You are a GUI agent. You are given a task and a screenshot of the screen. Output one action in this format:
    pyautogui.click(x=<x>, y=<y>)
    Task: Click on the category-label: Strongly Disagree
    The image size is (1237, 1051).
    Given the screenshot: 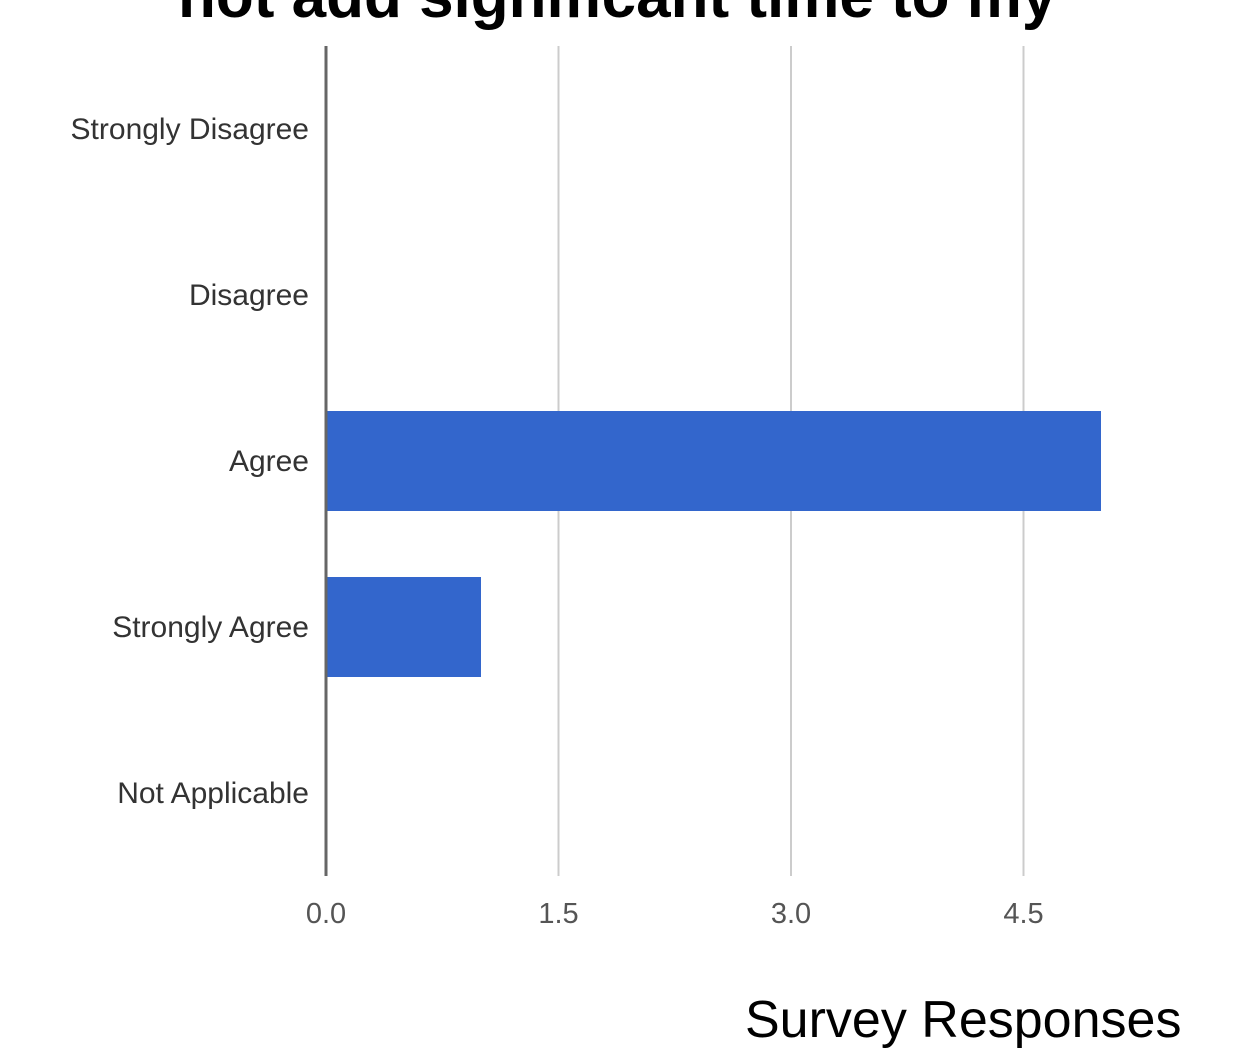 What is the action you would take?
    pyautogui.click(x=190, y=129)
    